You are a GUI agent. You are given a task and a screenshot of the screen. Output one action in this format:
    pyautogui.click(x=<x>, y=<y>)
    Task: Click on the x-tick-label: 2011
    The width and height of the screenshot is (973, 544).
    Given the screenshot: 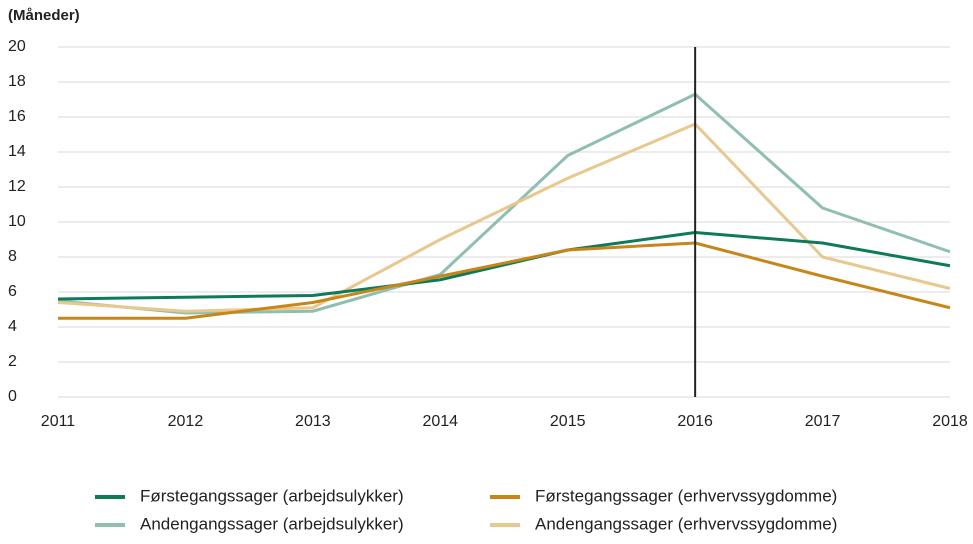 What is the action you would take?
    pyautogui.click(x=58, y=421)
    